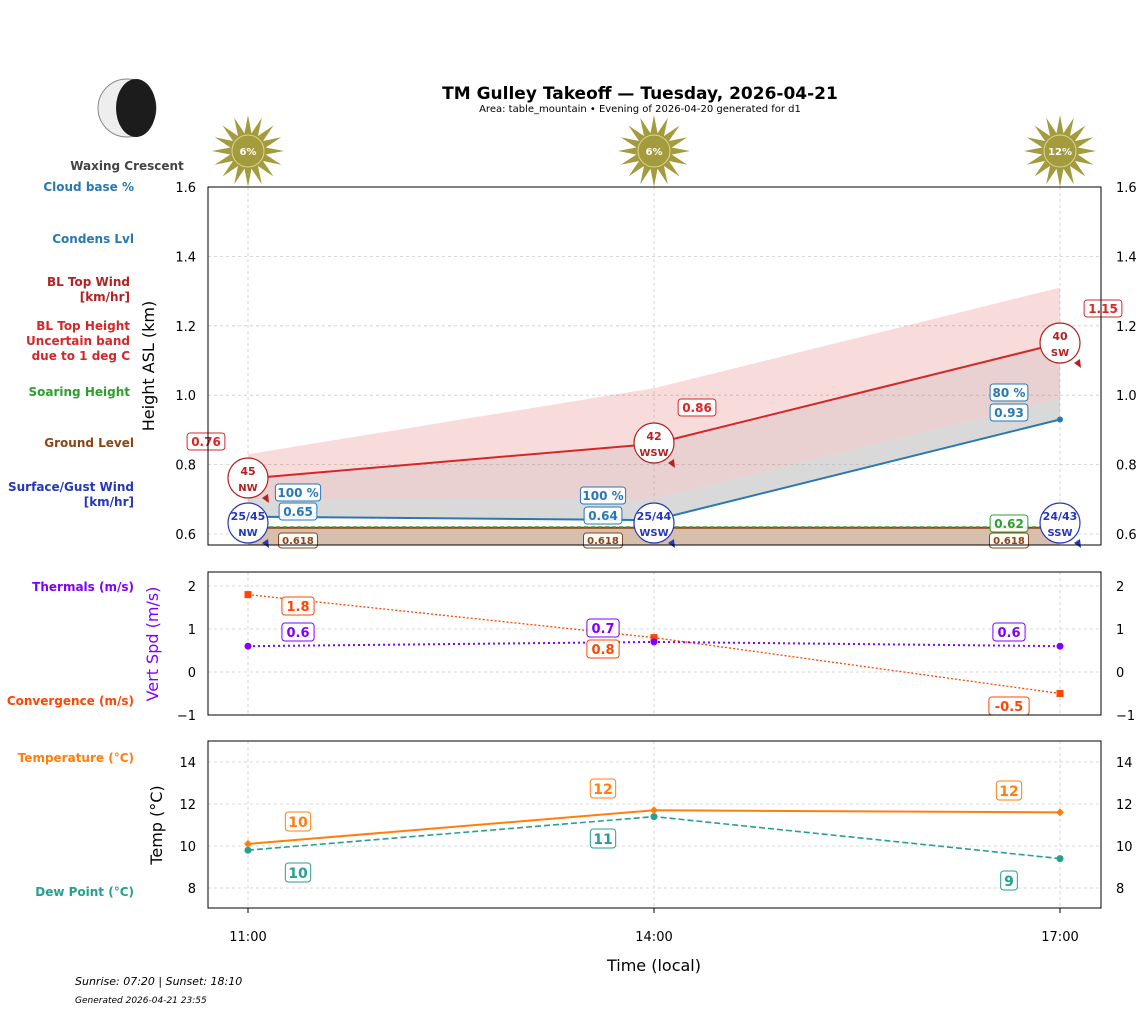 This screenshot has height=1011, width=1147. I want to click on cloud-base-label: 0.64, so click(603, 516).